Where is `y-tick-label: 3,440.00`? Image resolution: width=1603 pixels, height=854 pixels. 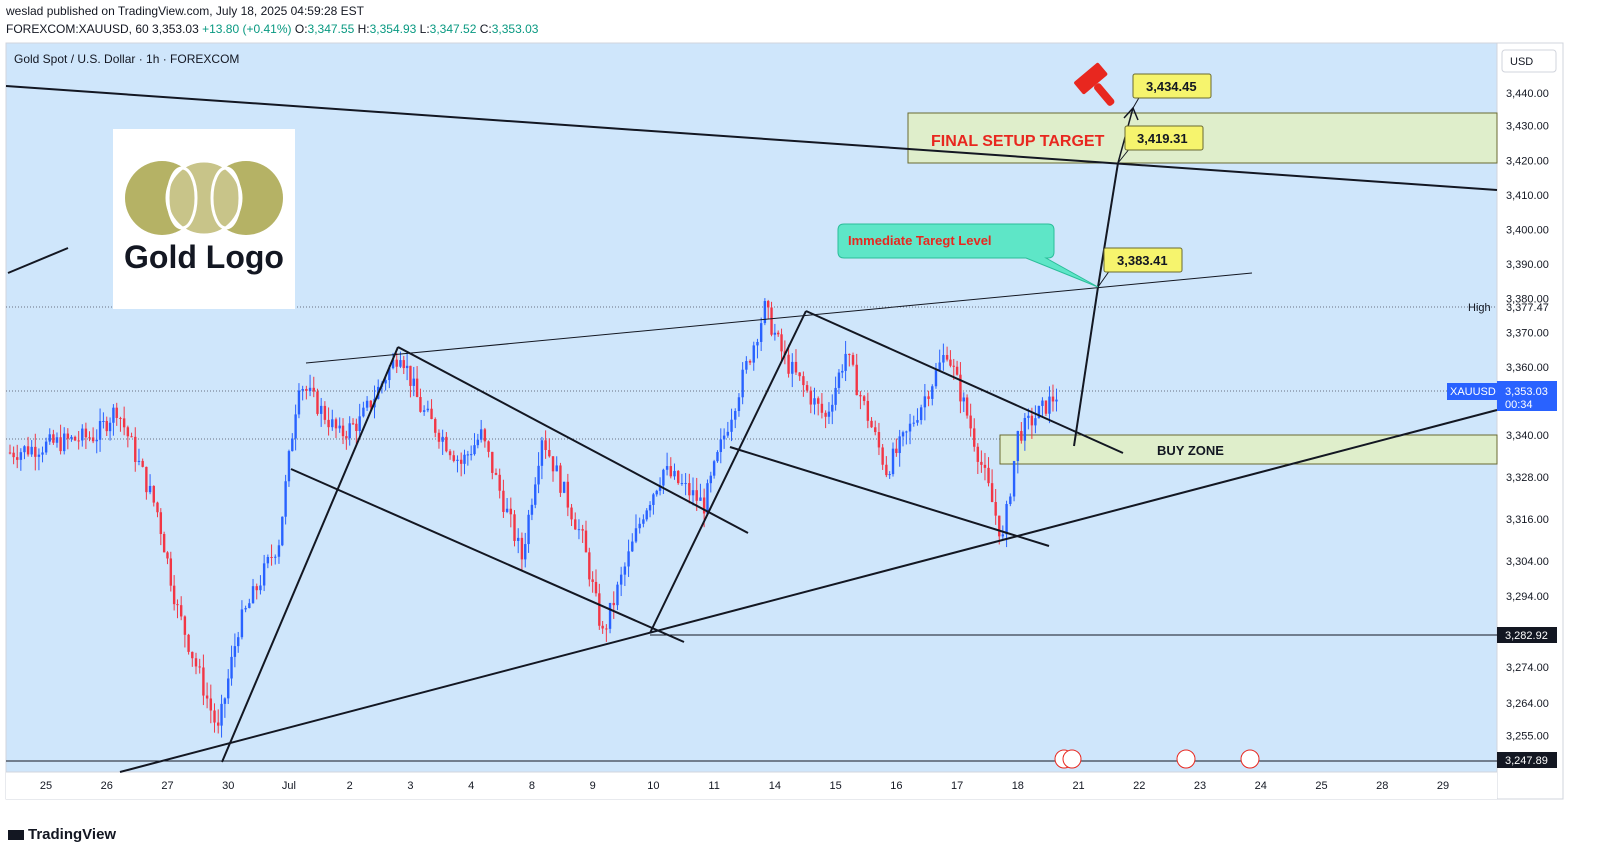 y-tick-label: 3,440.00 is located at coordinates (1527, 94).